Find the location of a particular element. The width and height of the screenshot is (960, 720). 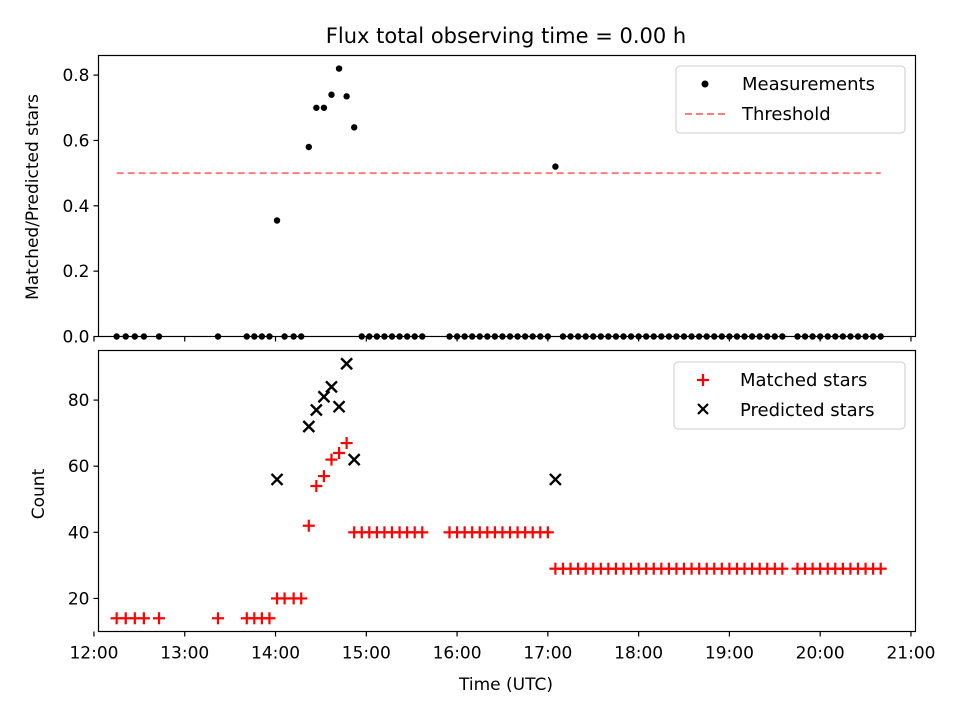

y-tick-label: 60 is located at coordinates (79, 467).